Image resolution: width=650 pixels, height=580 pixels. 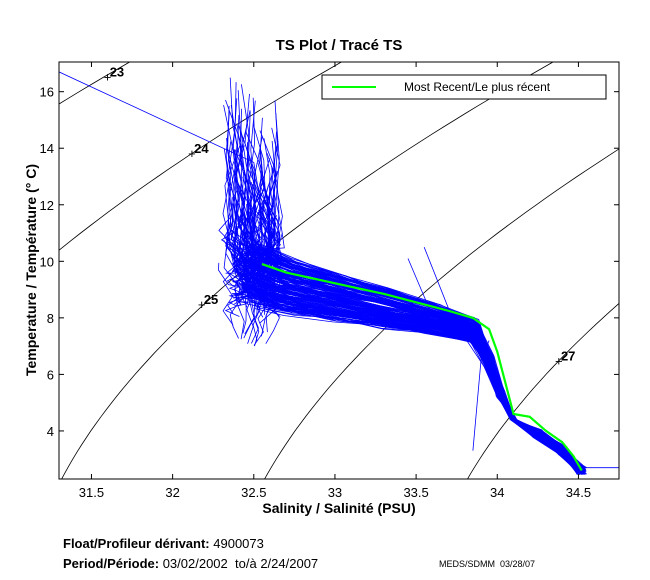 What do you see at coordinates (91, 492) in the screenshot?
I see `x-tick-label: 31.5` at bounding box center [91, 492].